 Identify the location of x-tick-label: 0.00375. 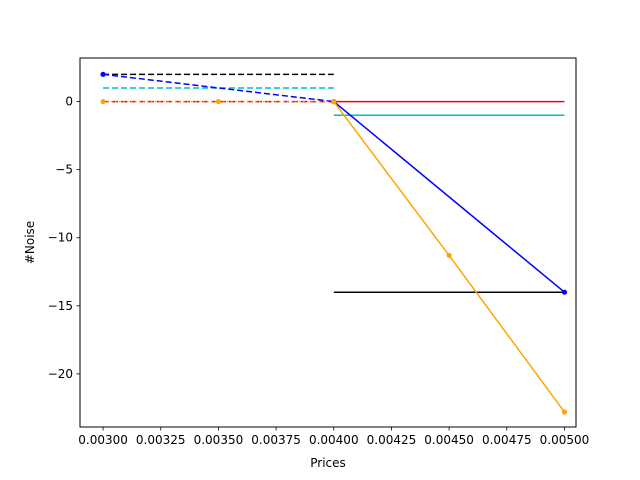
(276, 440).